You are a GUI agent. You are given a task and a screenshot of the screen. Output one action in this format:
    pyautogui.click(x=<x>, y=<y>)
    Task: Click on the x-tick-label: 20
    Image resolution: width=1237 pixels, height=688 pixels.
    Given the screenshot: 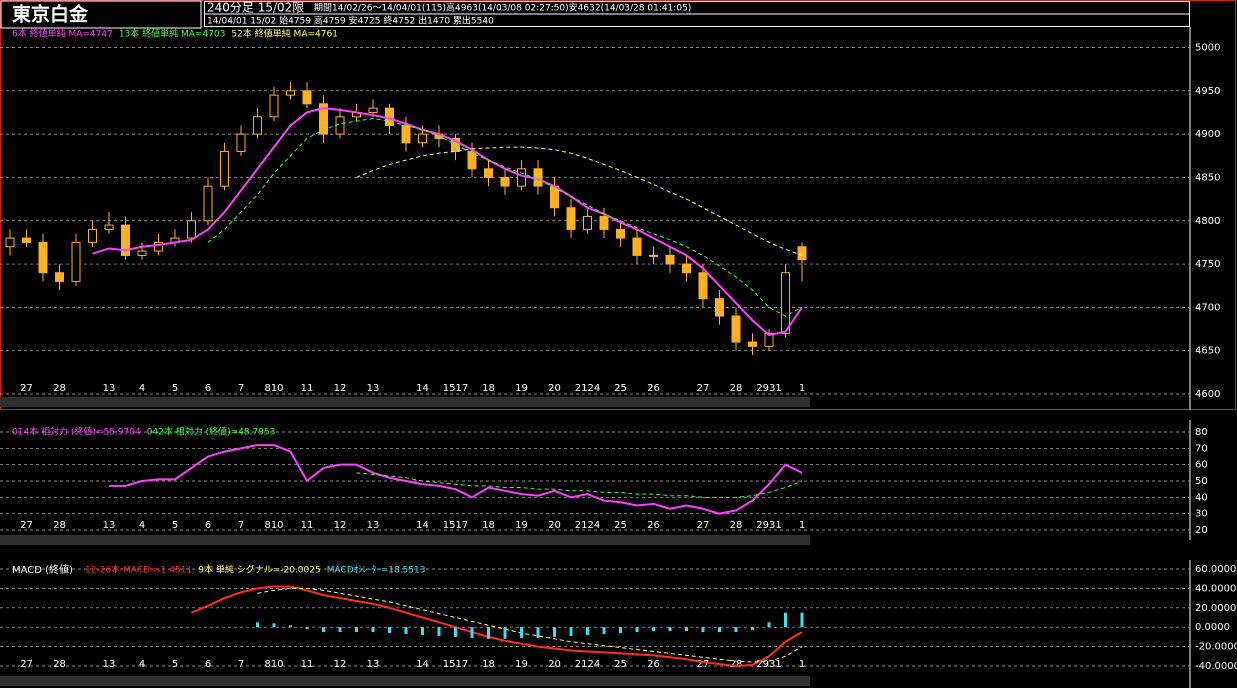 What is the action you would take?
    pyautogui.click(x=554, y=388)
    